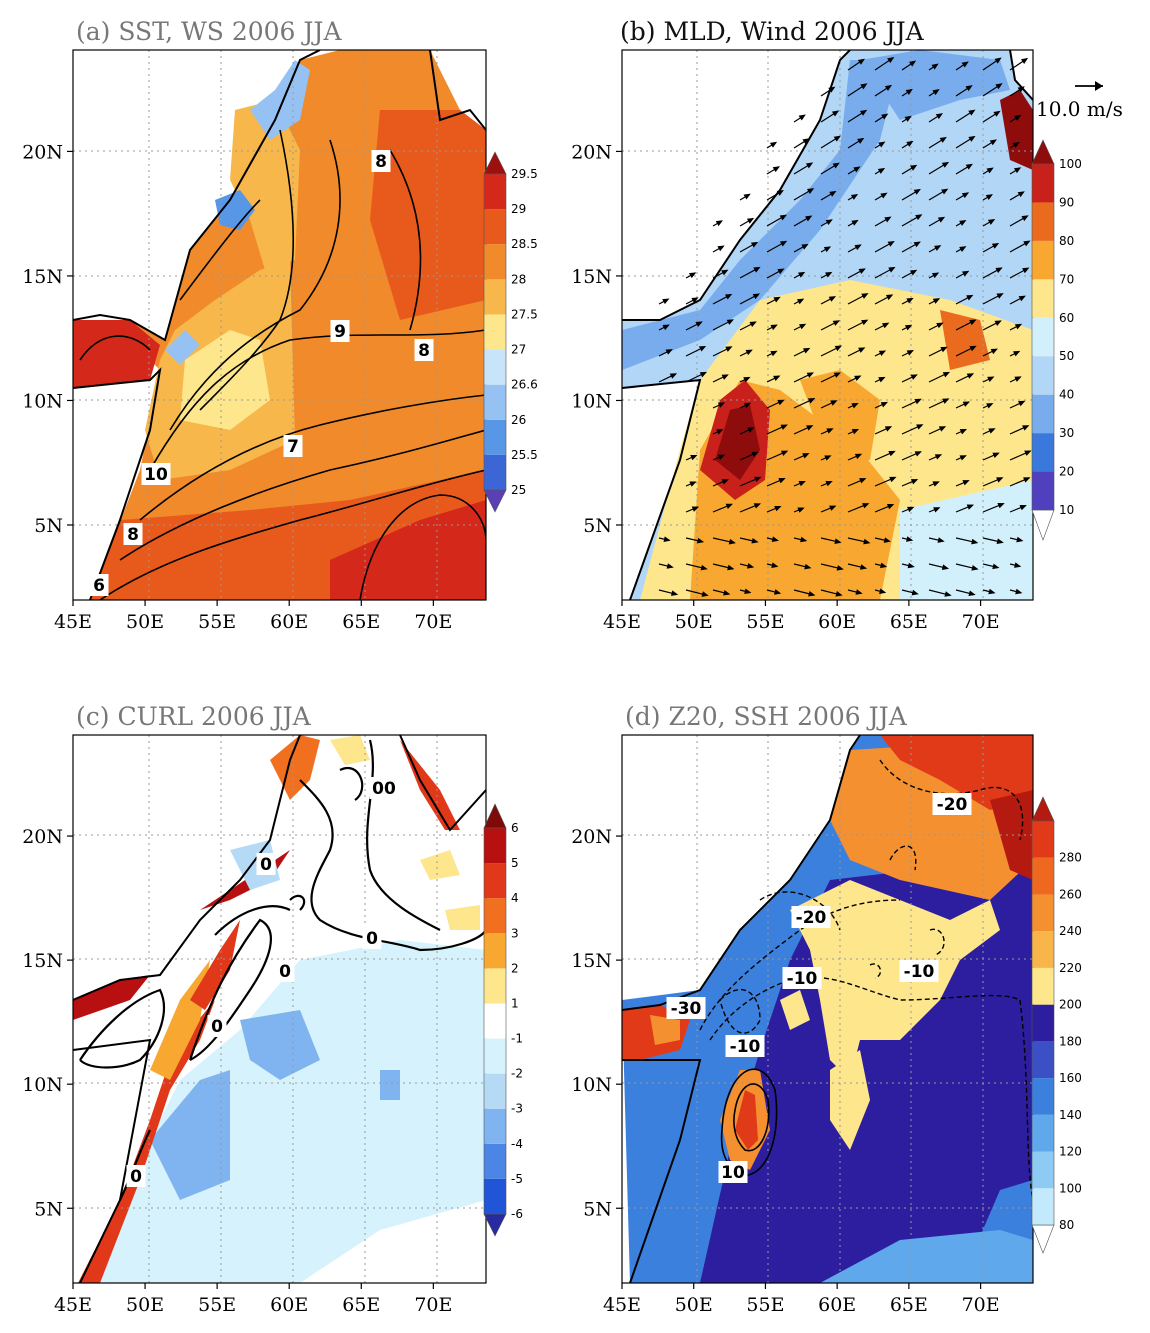 The image size is (1150, 1333). Describe the element at coordinates (1070, 1115) in the screenshot. I see `colorbar-label: 140` at that location.